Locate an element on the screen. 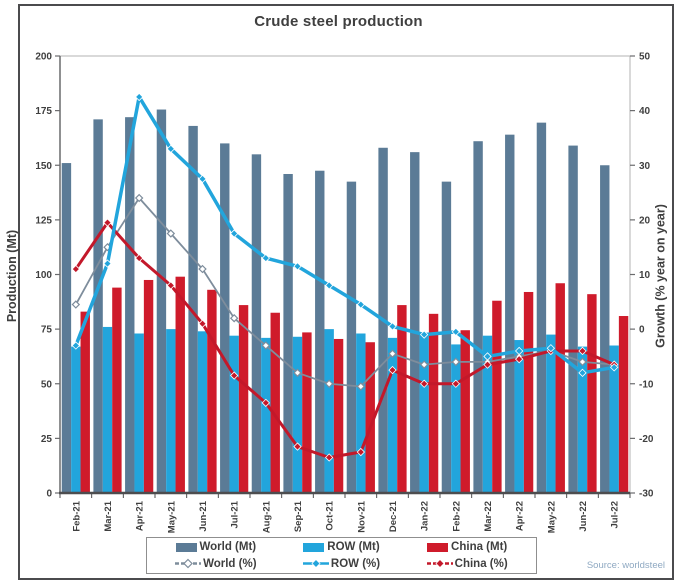 The image size is (677, 586). left-tick-label: 200 is located at coordinates (43, 57).